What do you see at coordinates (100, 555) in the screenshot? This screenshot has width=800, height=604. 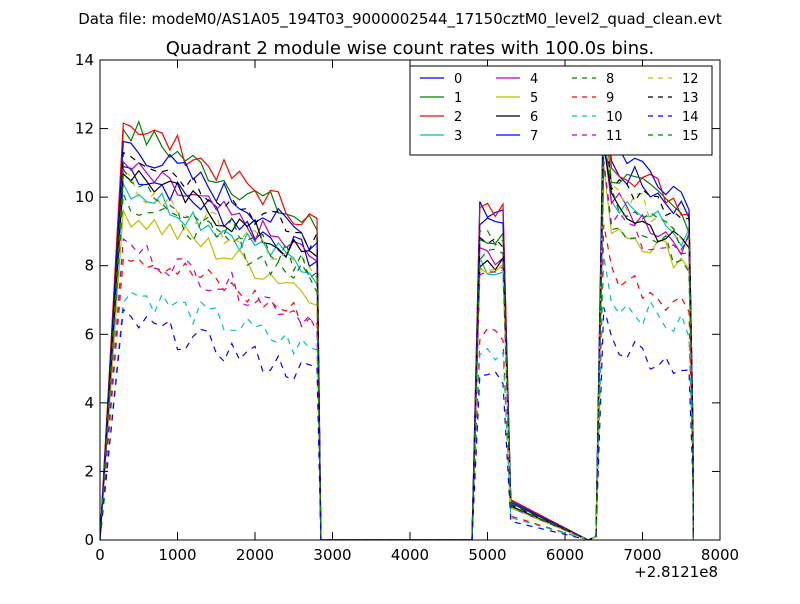 I see `x-tick-label: 0` at bounding box center [100, 555].